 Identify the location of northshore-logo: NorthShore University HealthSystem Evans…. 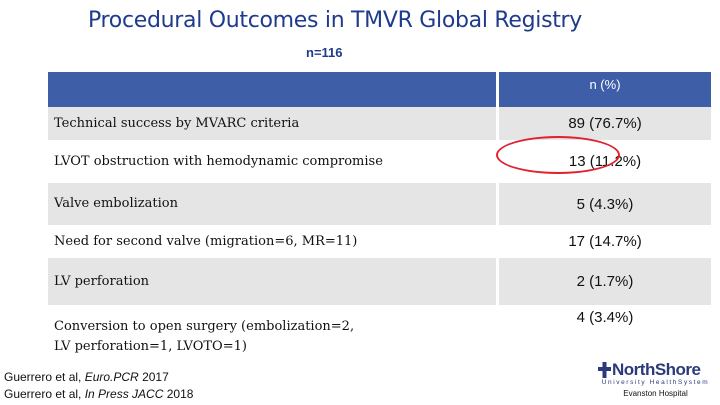
(655, 380).